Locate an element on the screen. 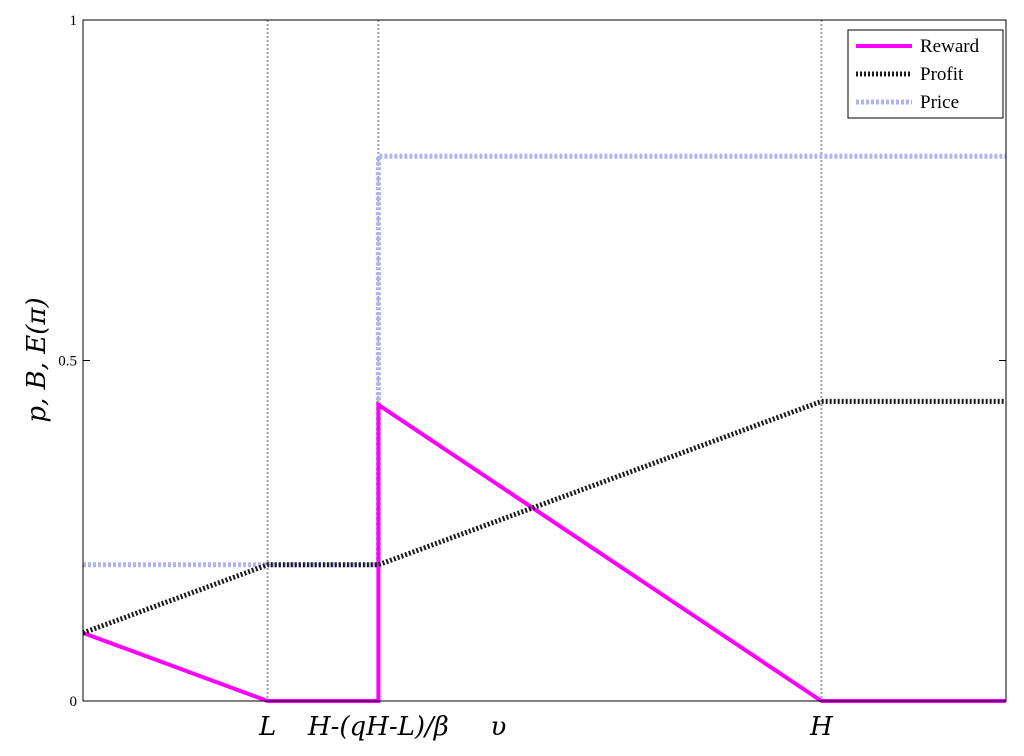 This screenshot has width=1024, height=756. y-tick-label: 1 is located at coordinates (74, 21).